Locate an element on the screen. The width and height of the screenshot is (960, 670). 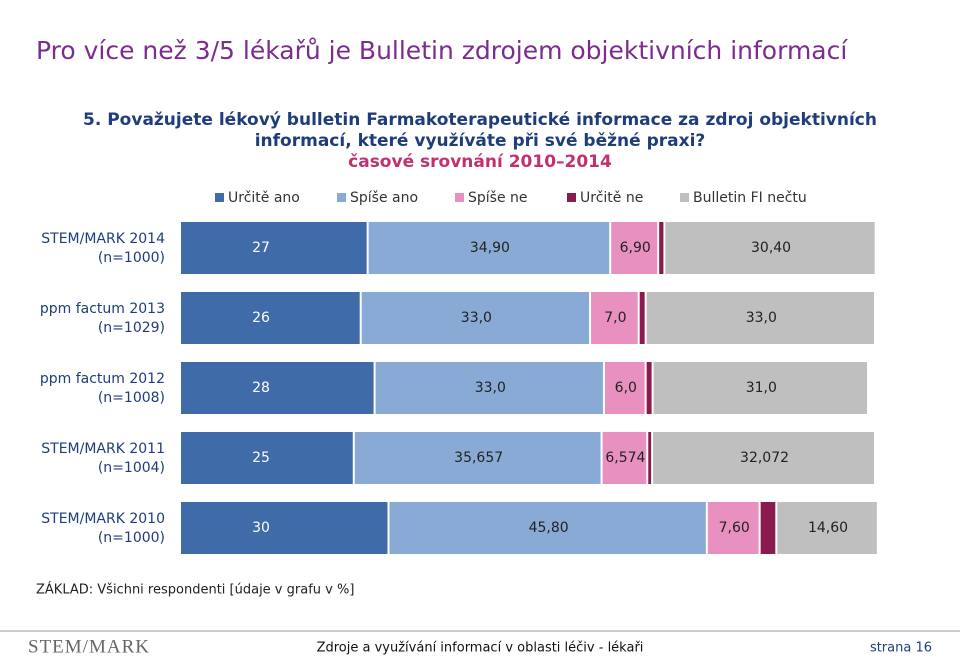
value-label: 32,072 is located at coordinates (764, 458).